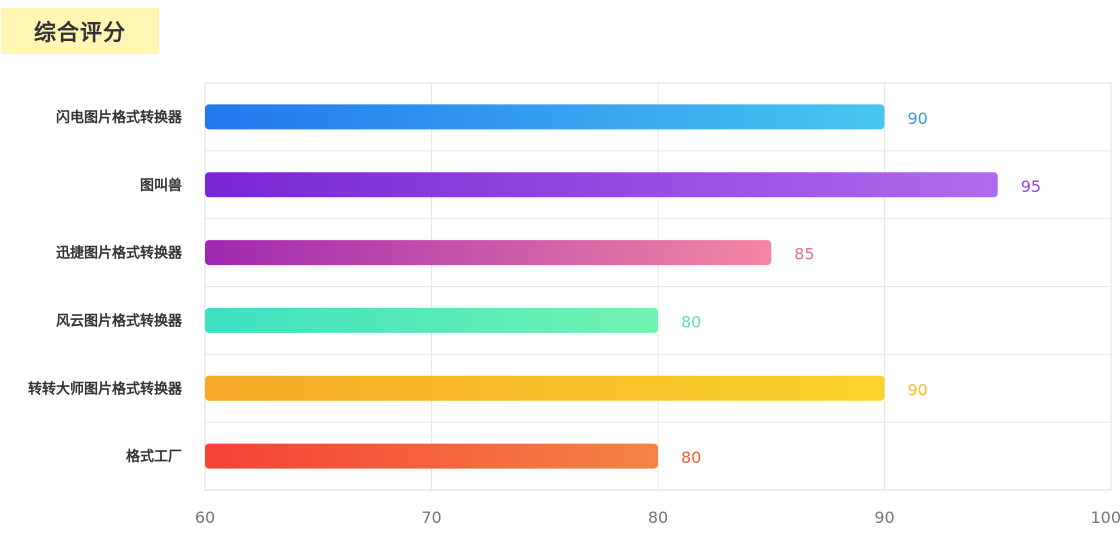 Image resolution: width=1120 pixels, height=540 pixels. What do you see at coordinates (119, 253) in the screenshot?
I see `category-label: 迅捷图片格式转换器` at bounding box center [119, 253].